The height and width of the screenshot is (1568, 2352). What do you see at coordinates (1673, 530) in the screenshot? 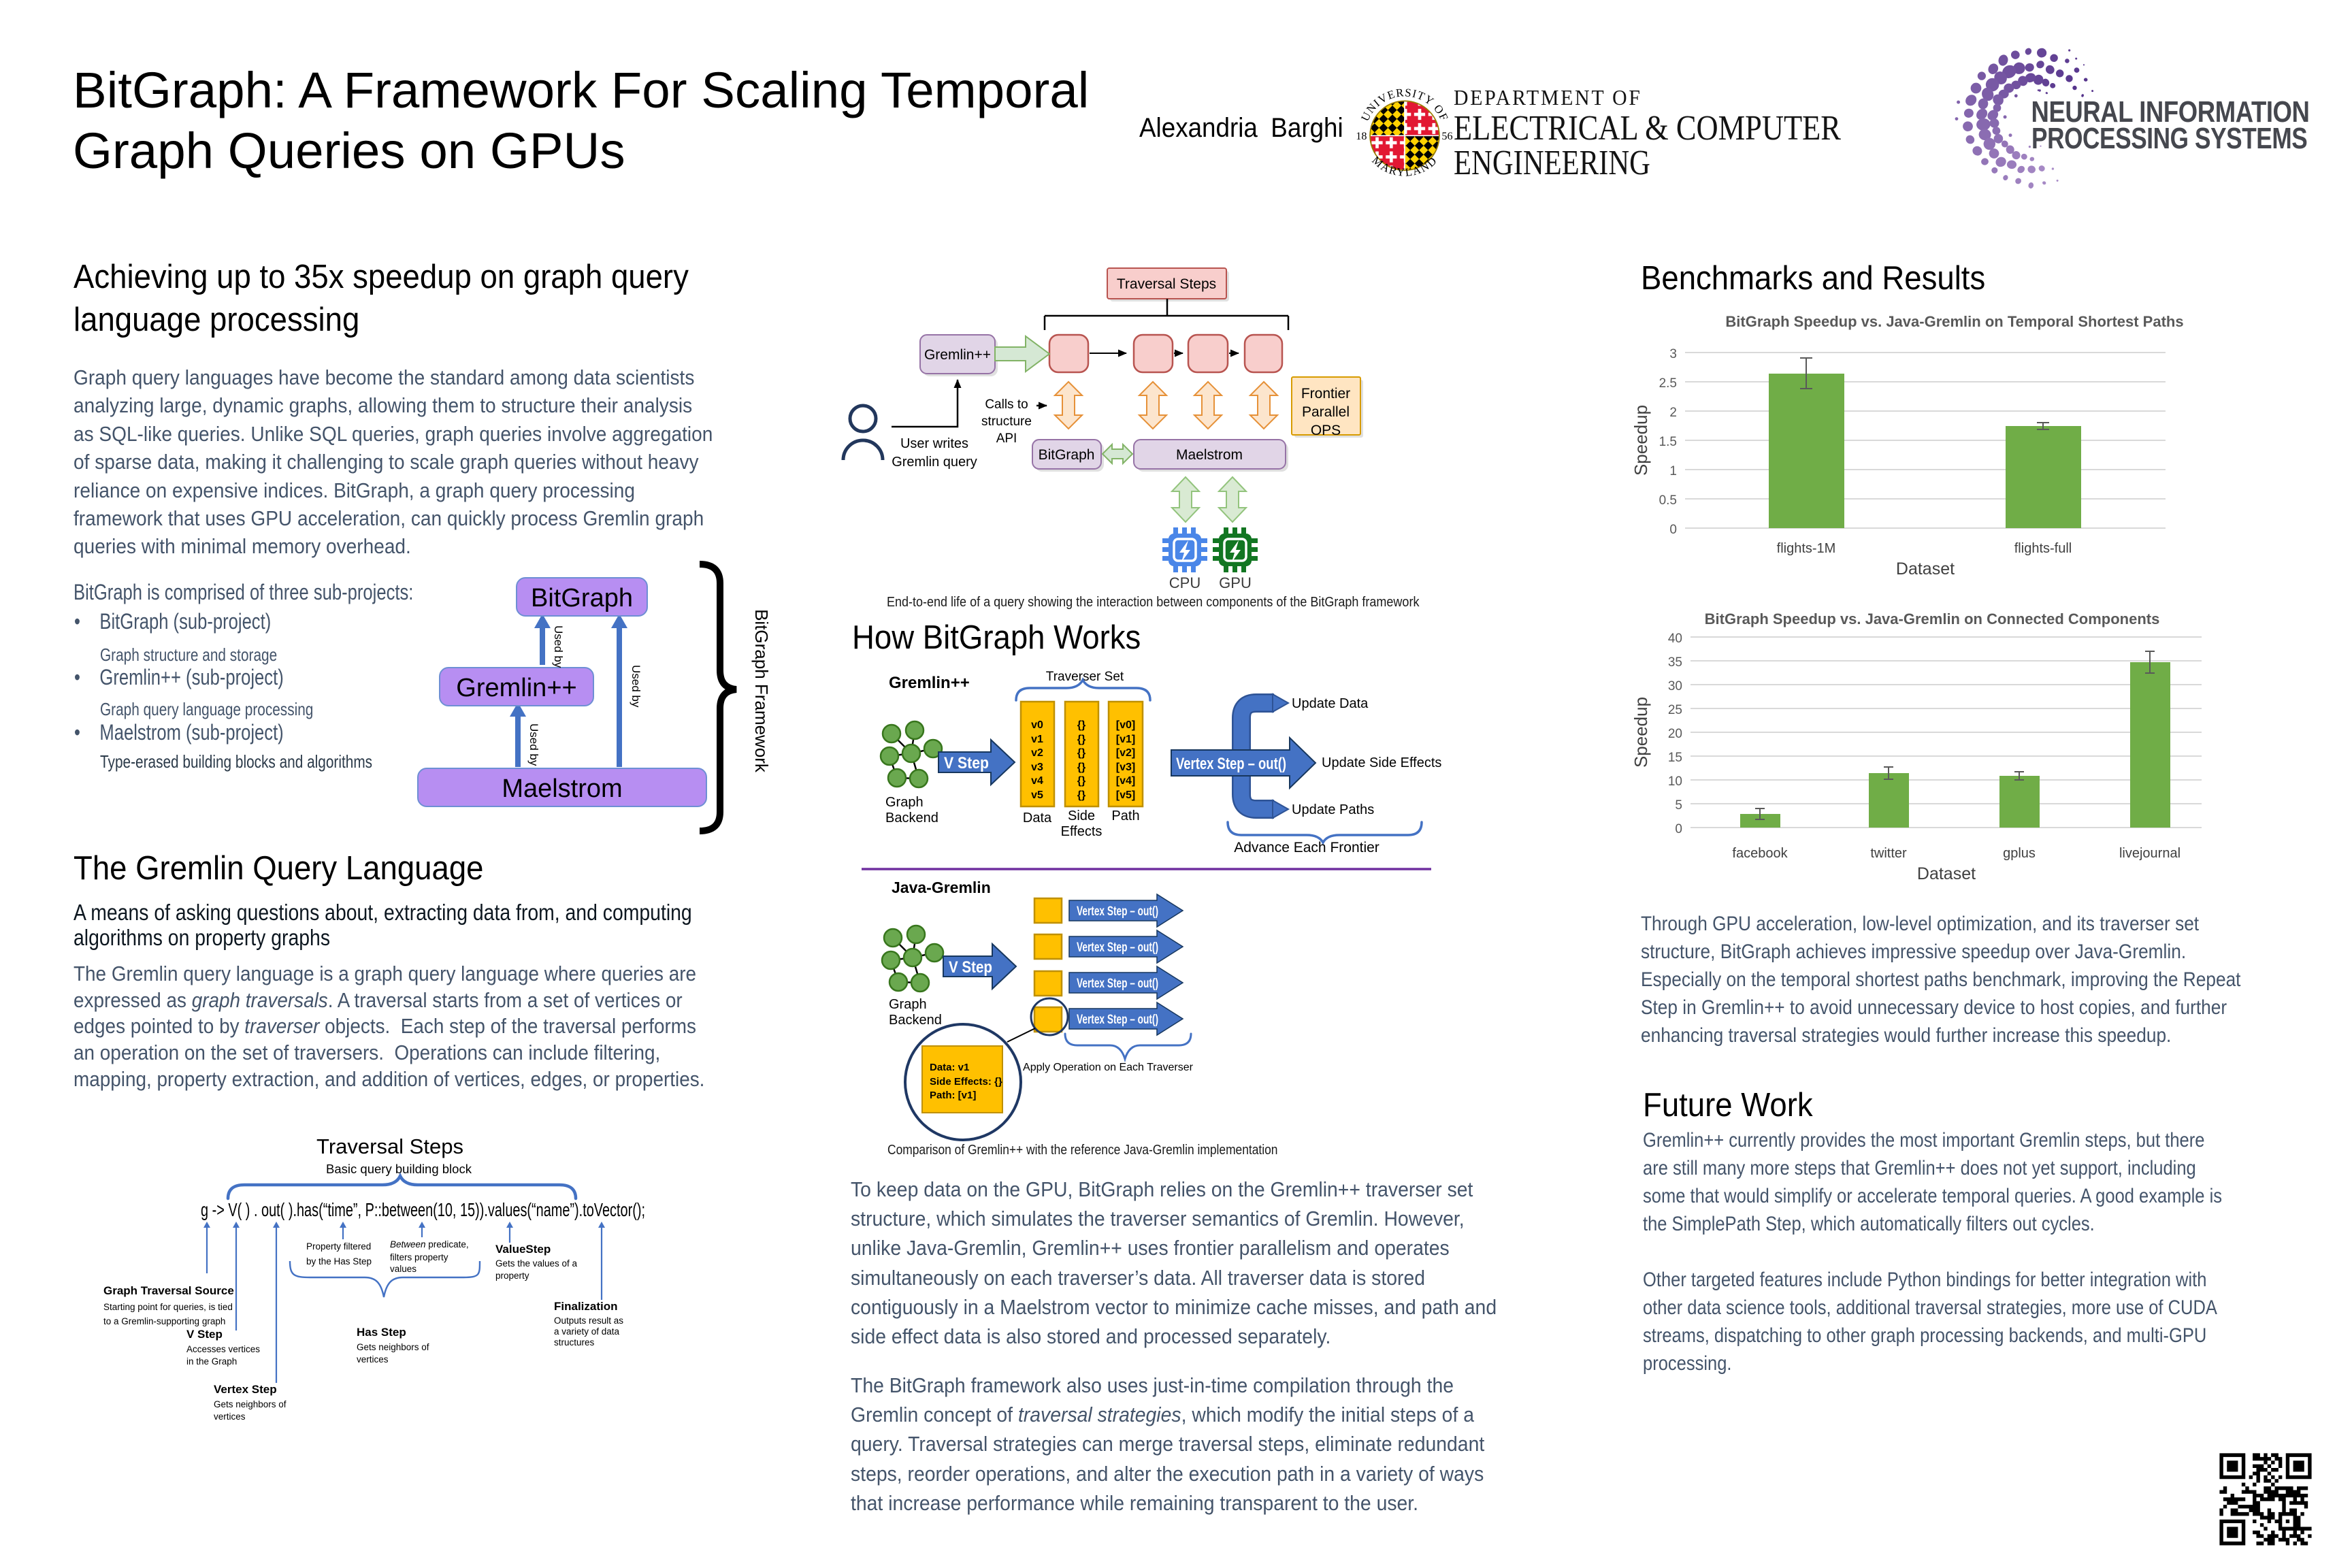
I see `svg-text: 0` at bounding box center [1673, 530].